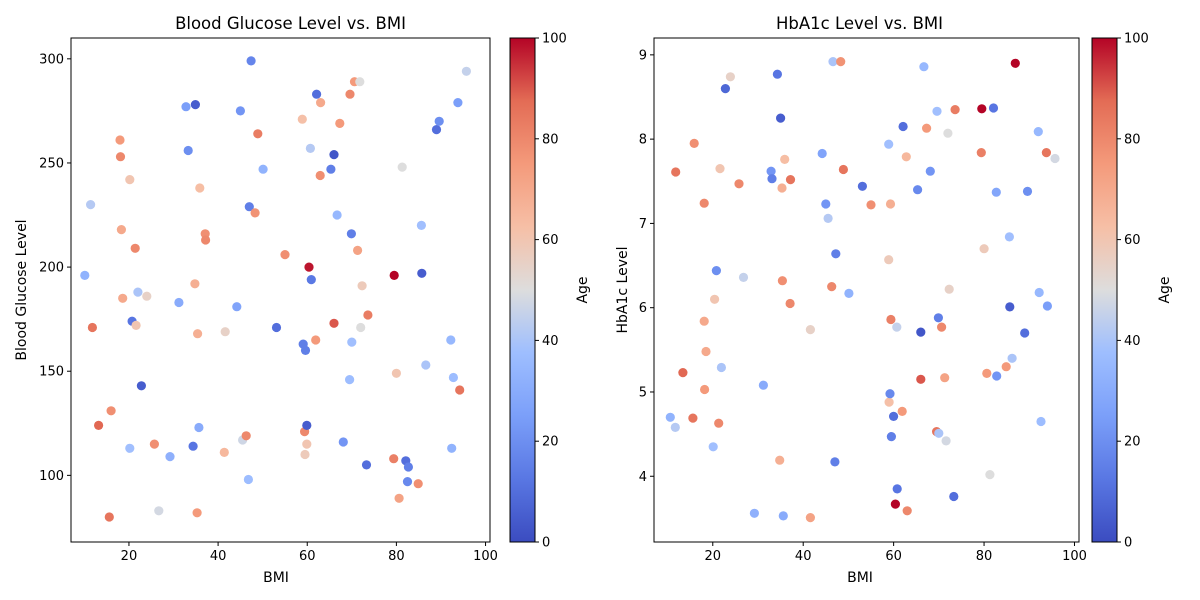 The image size is (1200, 600). What do you see at coordinates (550, 341) in the screenshot?
I see `colorbar-tick-label: 40` at bounding box center [550, 341].